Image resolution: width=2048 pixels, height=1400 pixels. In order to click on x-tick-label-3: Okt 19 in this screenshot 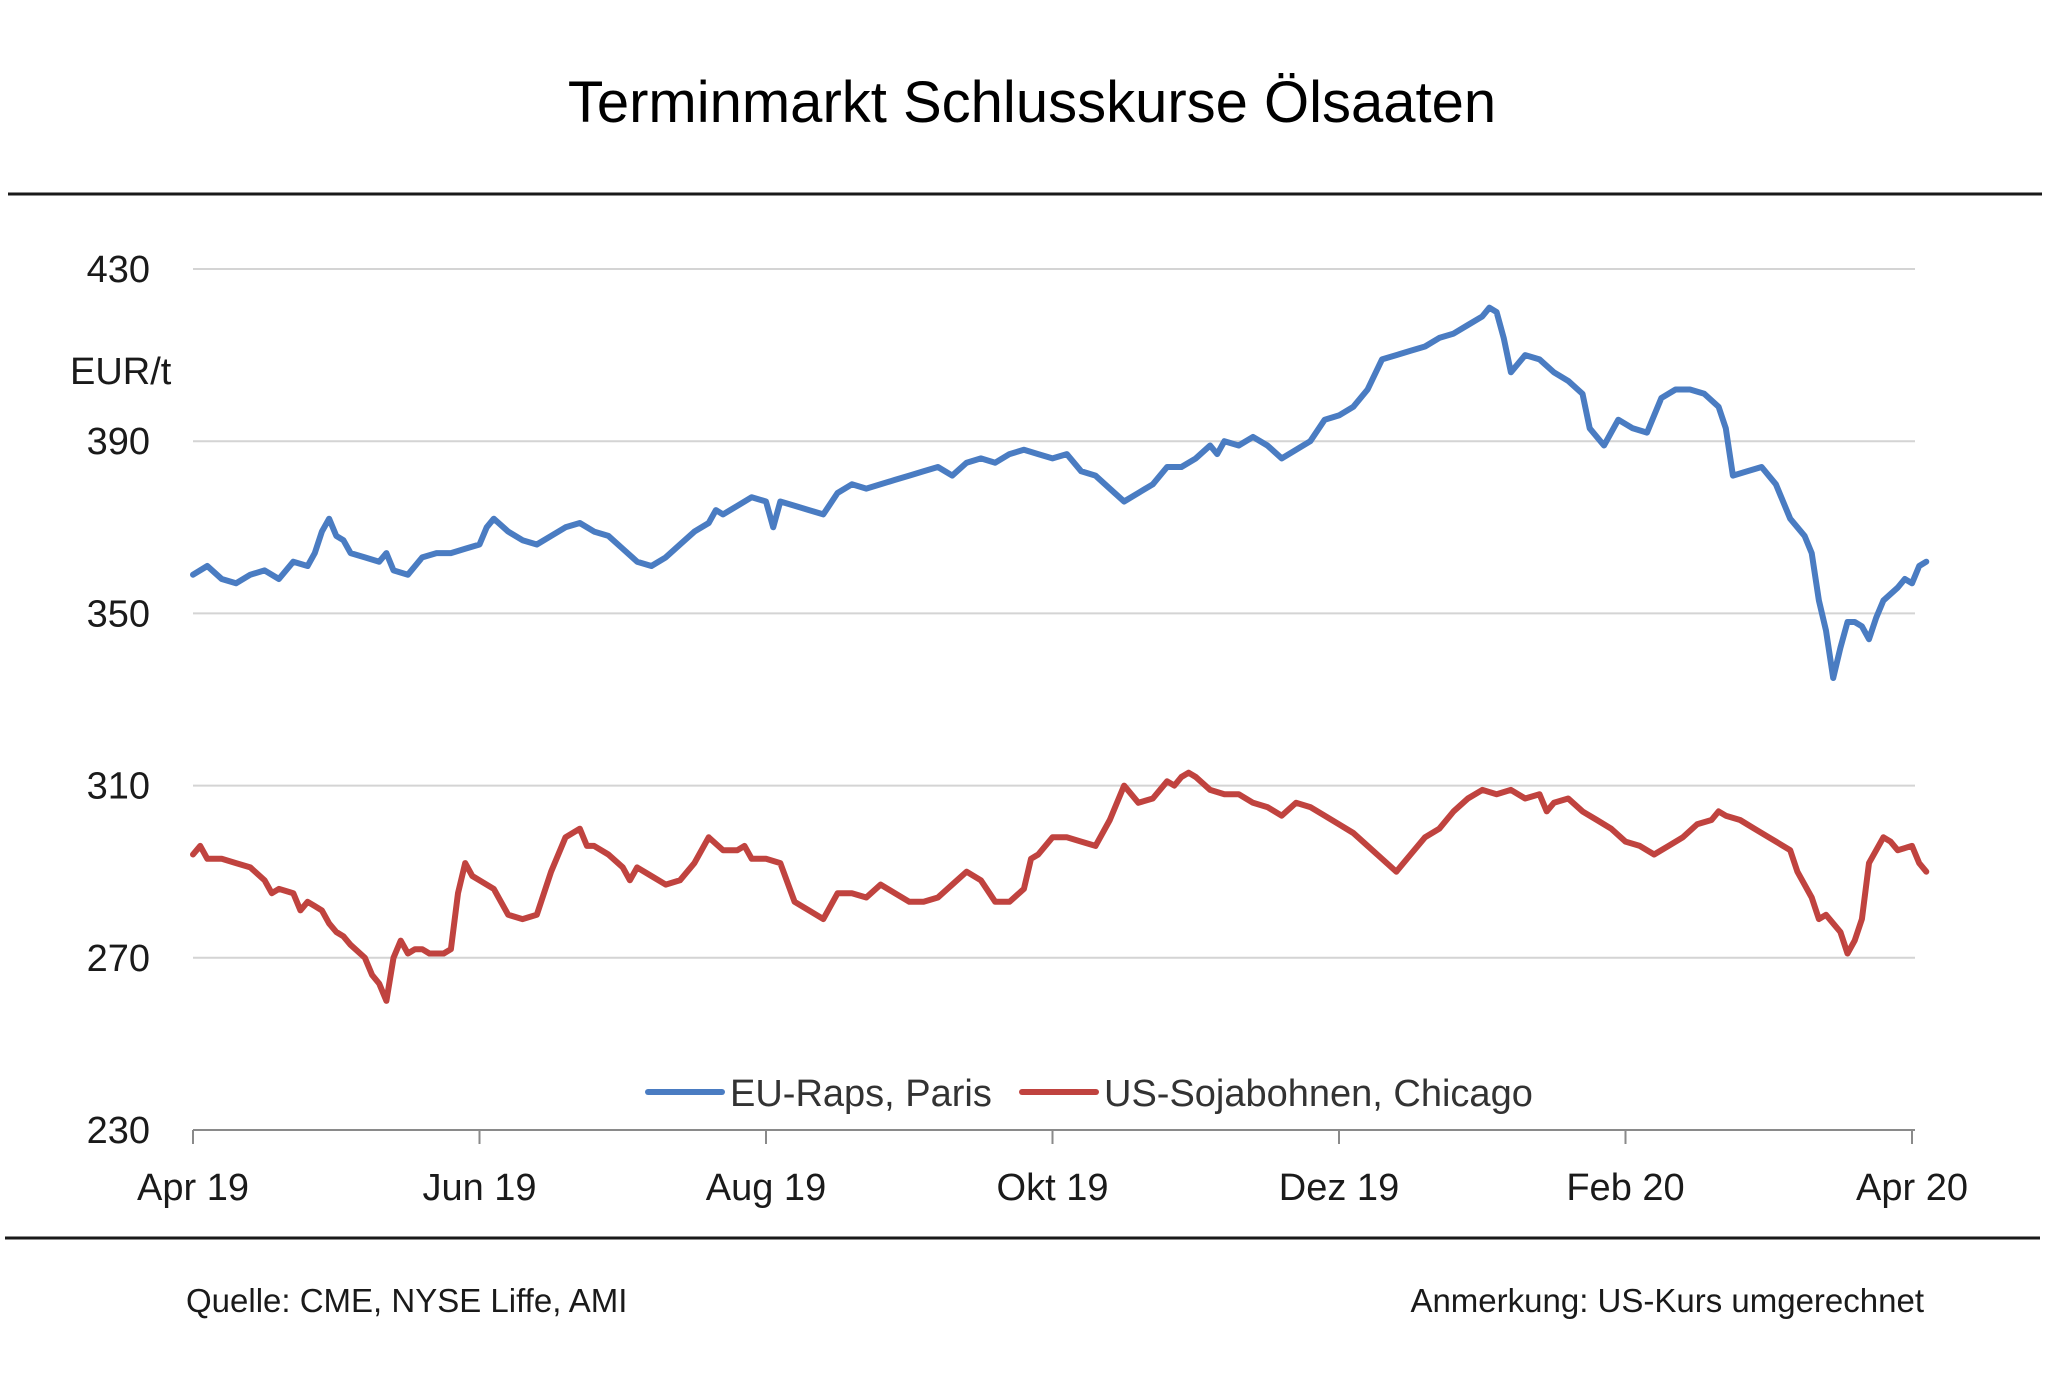, I will do `click(1053, 1188)`.